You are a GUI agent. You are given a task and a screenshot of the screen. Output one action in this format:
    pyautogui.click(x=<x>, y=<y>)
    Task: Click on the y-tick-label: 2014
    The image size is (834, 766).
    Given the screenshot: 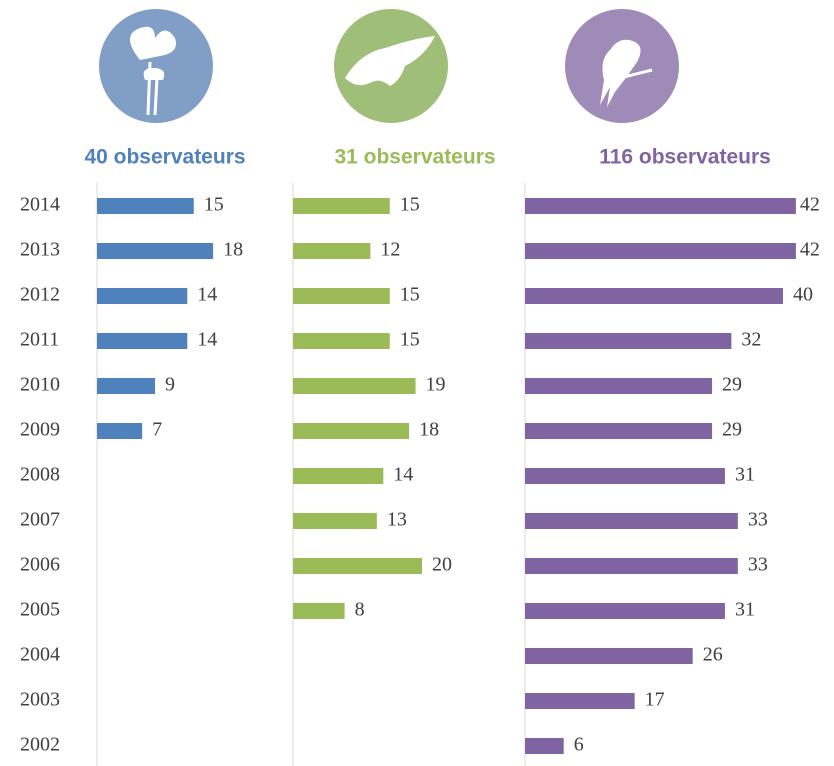 What is the action you would take?
    pyautogui.click(x=40, y=205)
    